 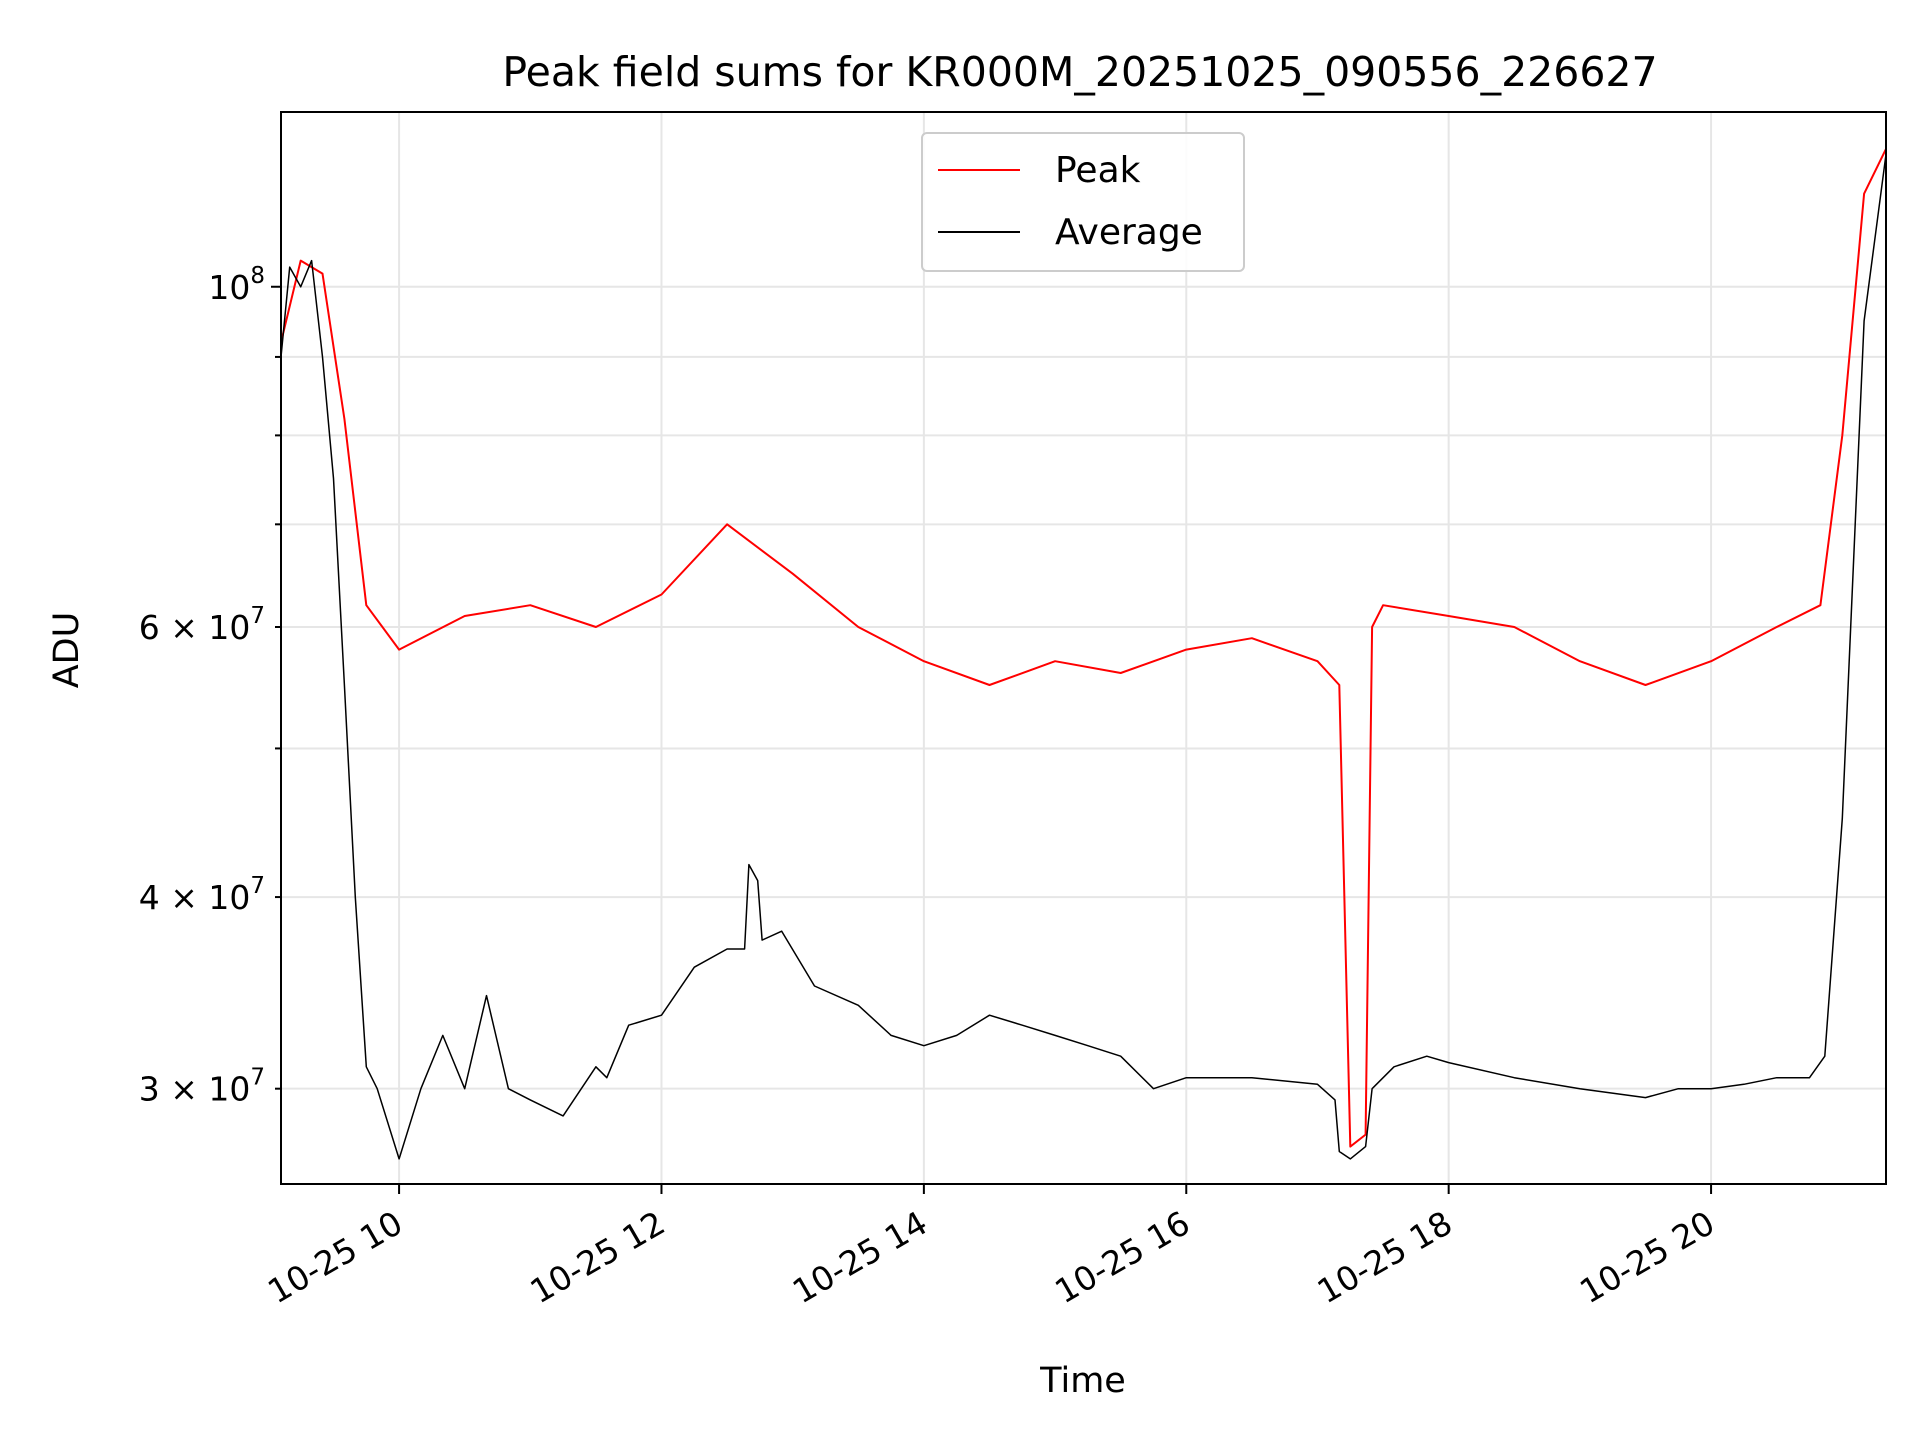 I want to click on y-tick-label: 6 × 107, so click(x=202, y=625).